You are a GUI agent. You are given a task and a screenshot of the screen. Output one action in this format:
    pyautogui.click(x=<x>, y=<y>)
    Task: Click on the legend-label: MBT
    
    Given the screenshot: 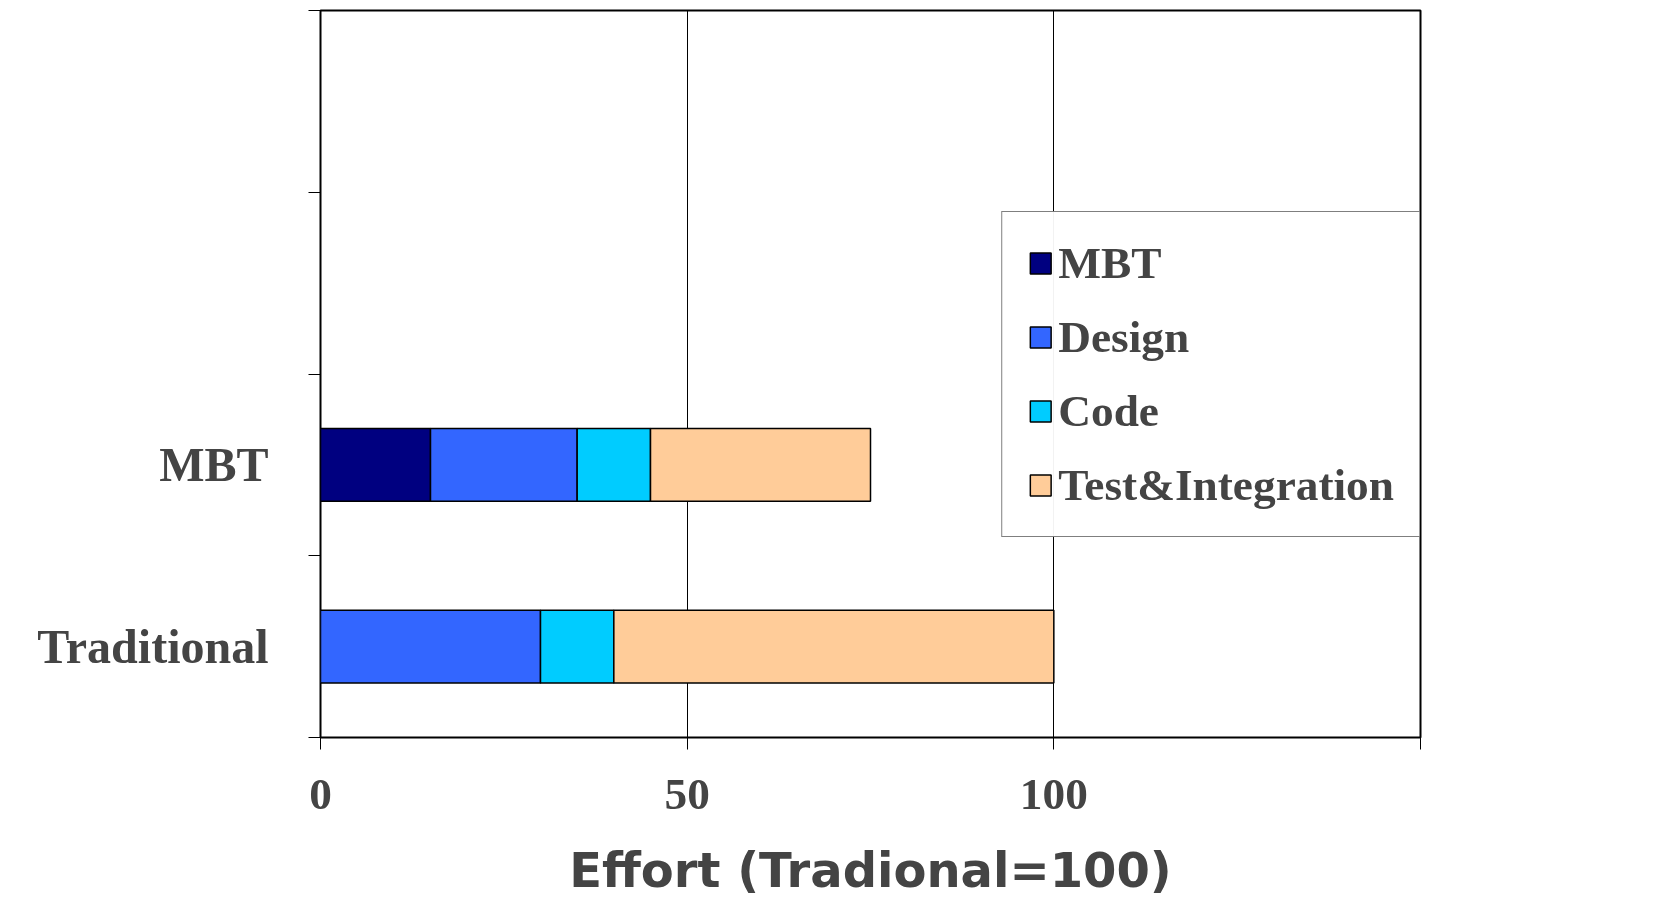 What is the action you would take?
    pyautogui.click(x=1110, y=262)
    